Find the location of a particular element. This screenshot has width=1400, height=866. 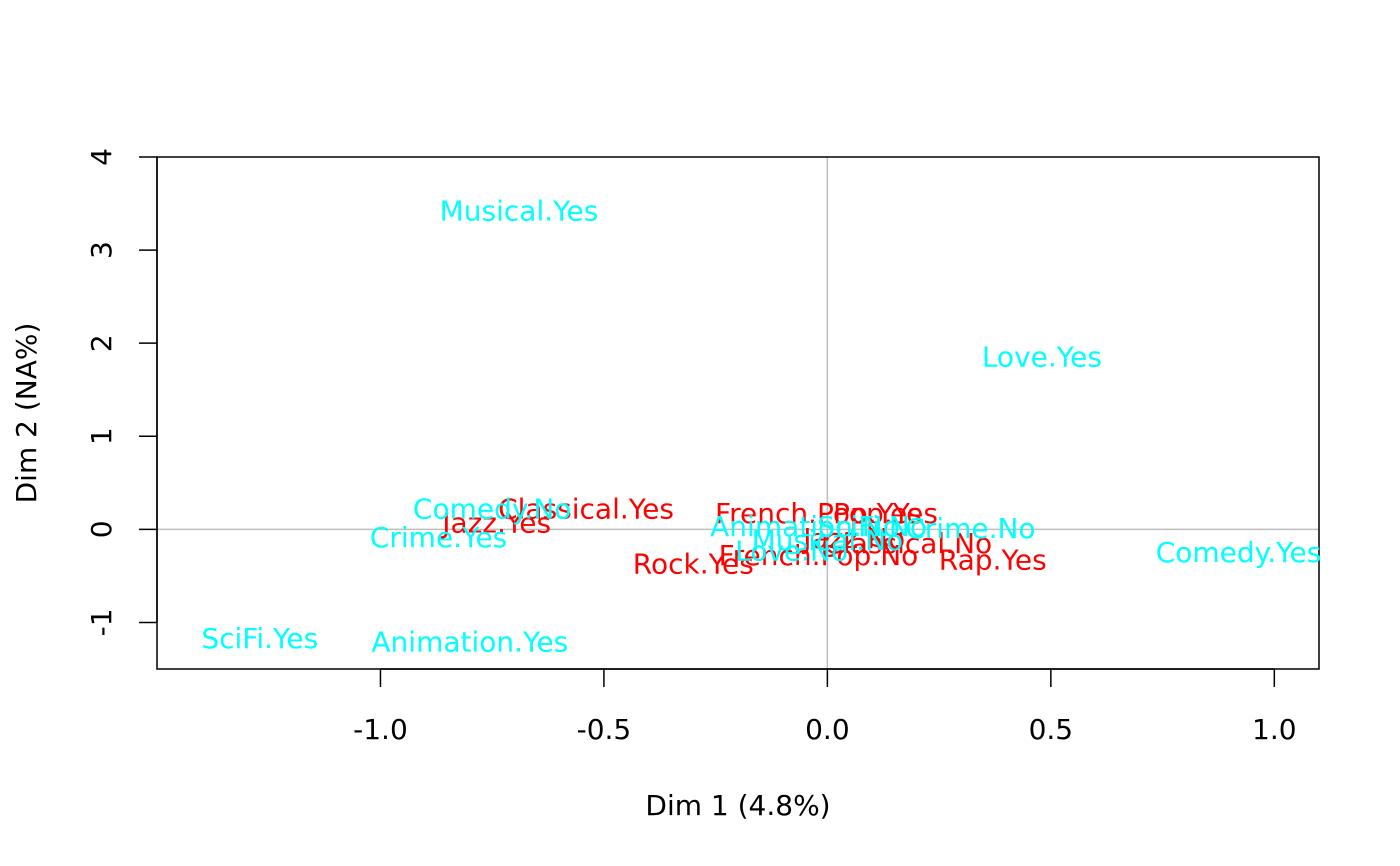

point-label: Comedy.No is located at coordinates (492, 508).